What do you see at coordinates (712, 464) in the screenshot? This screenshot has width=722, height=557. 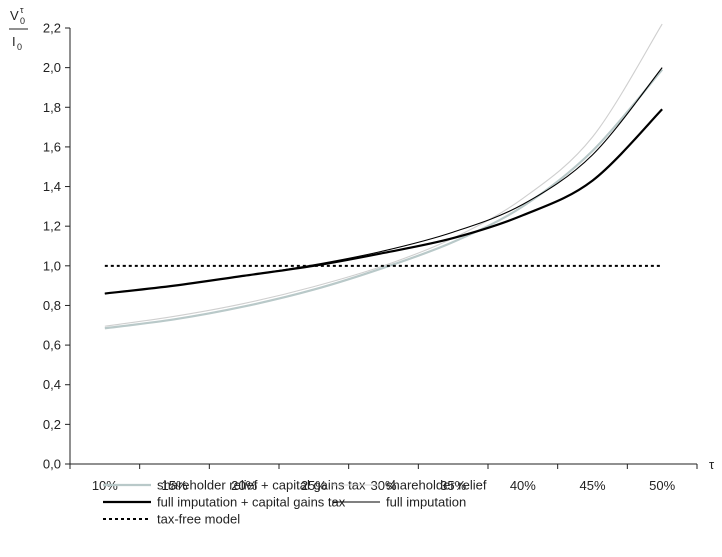 I see `x-axis-label: τ` at bounding box center [712, 464].